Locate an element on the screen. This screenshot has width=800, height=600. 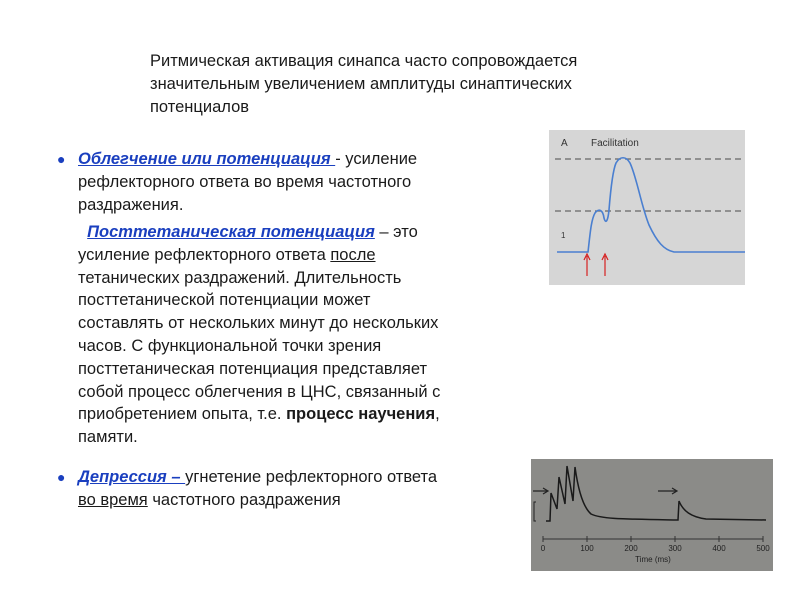
text: угнетение рефлекторного ответа is located at coordinates (311, 477).